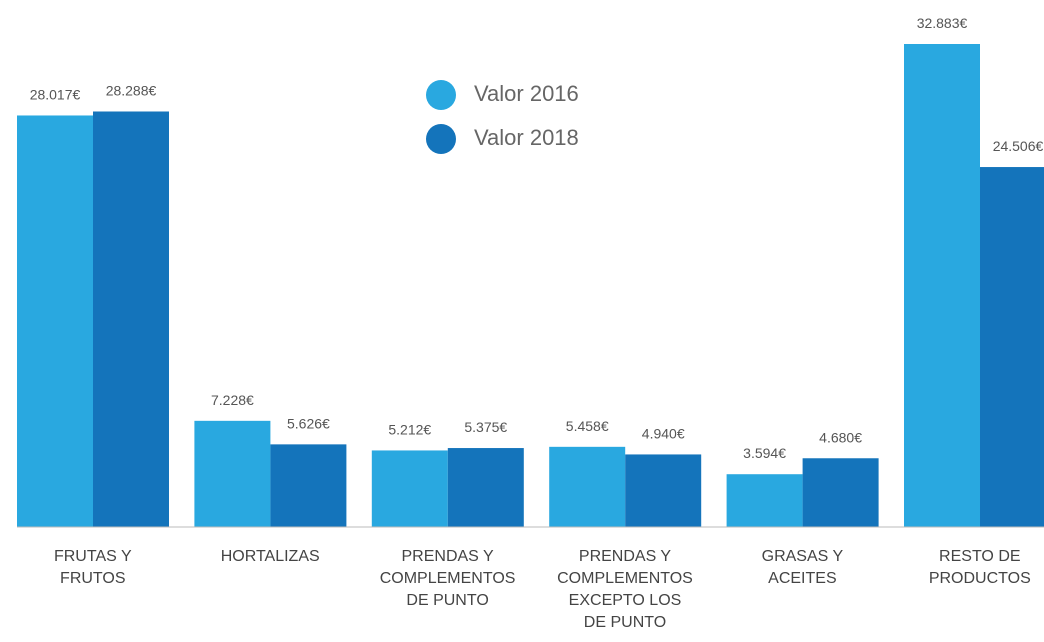 The height and width of the screenshot is (642, 1044). What do you see at coordinates (663, 433) in the screenshot?
I see `value-label: 4.940€` at bounding box center [663, 433].